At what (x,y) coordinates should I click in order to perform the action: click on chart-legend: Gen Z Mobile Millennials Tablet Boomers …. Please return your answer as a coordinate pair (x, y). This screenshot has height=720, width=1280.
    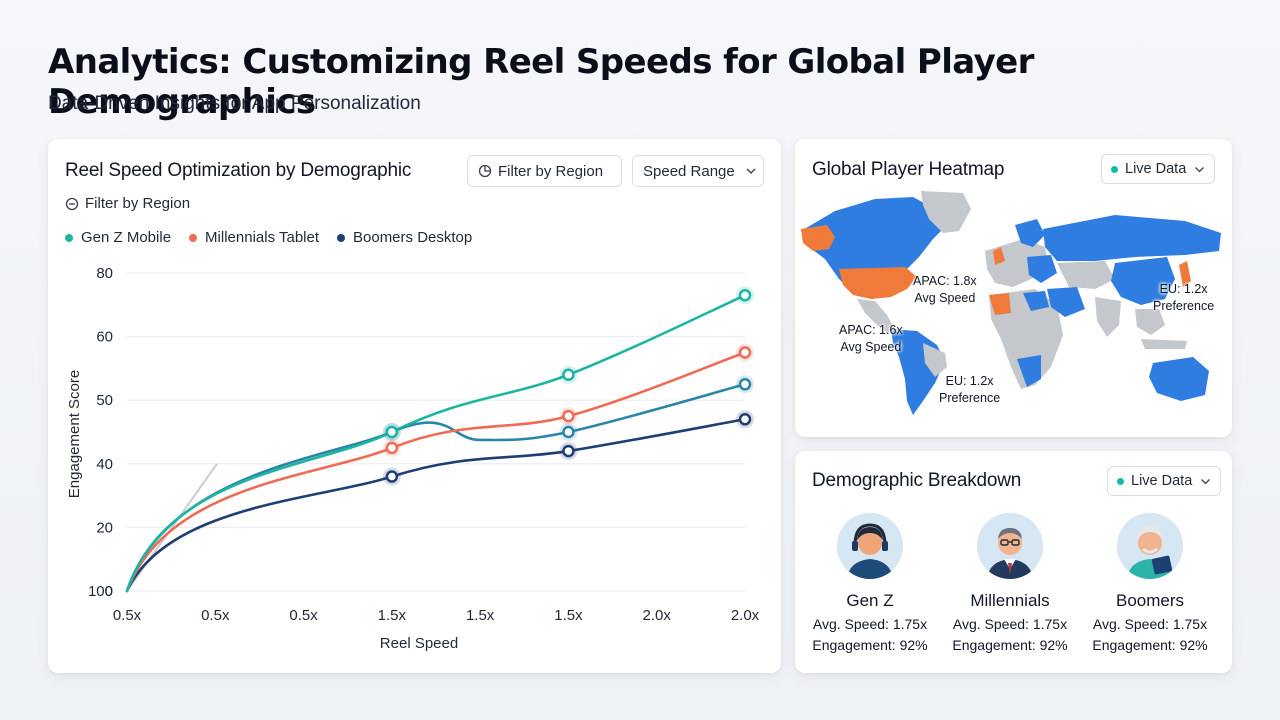
    Looking at the image, I should click on (268, 237).